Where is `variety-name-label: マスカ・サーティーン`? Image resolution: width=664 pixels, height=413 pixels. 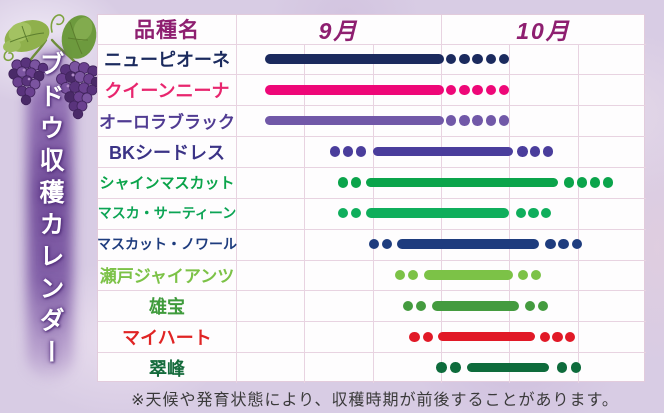 variety-name-label: マスカ・サーティーン is located at coordinates (167, 213).